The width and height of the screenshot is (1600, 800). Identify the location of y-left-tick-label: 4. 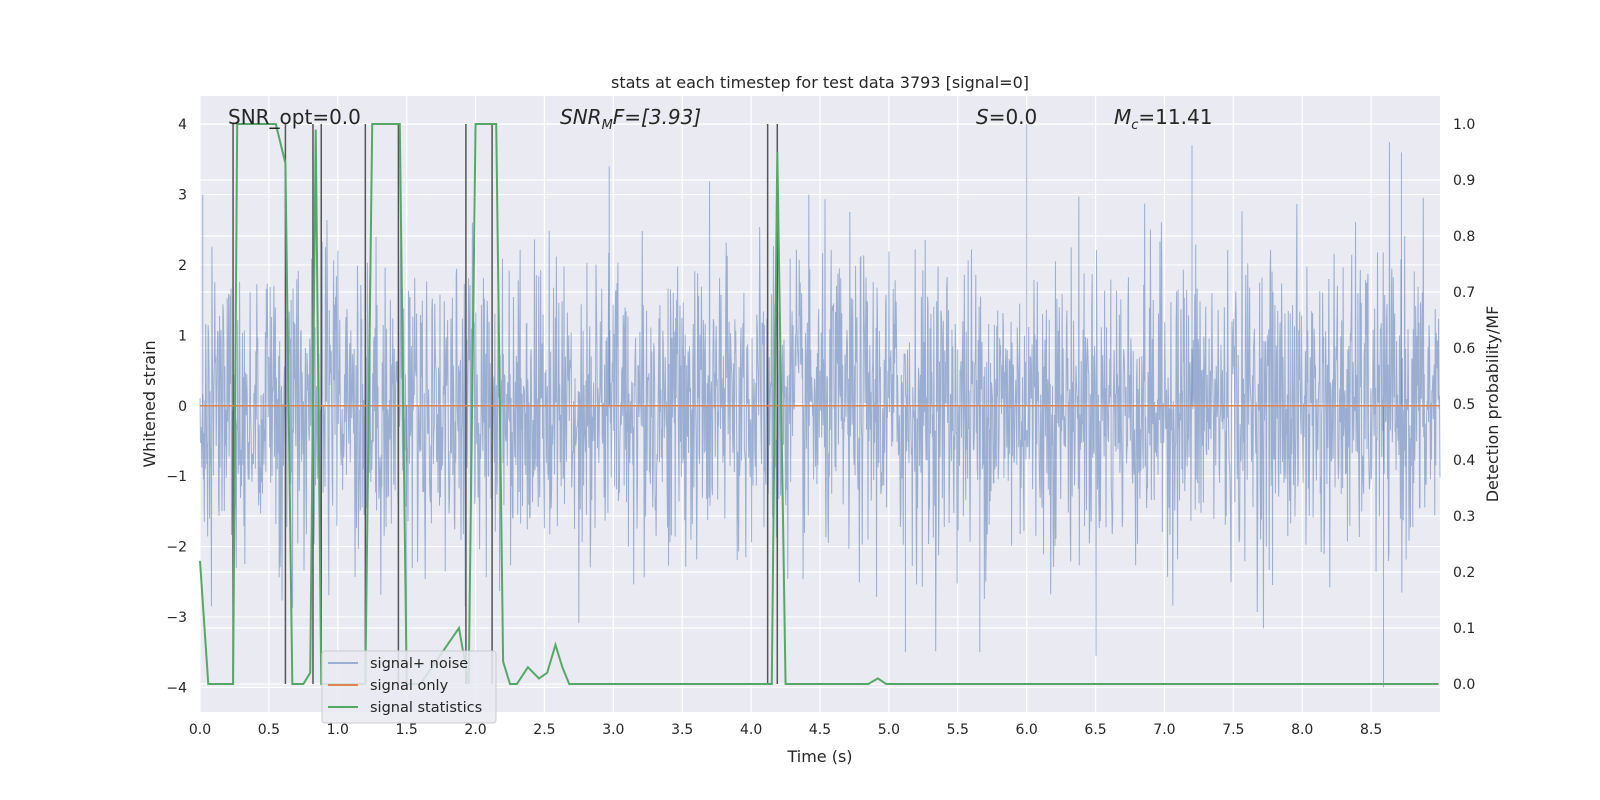
(182, 125).